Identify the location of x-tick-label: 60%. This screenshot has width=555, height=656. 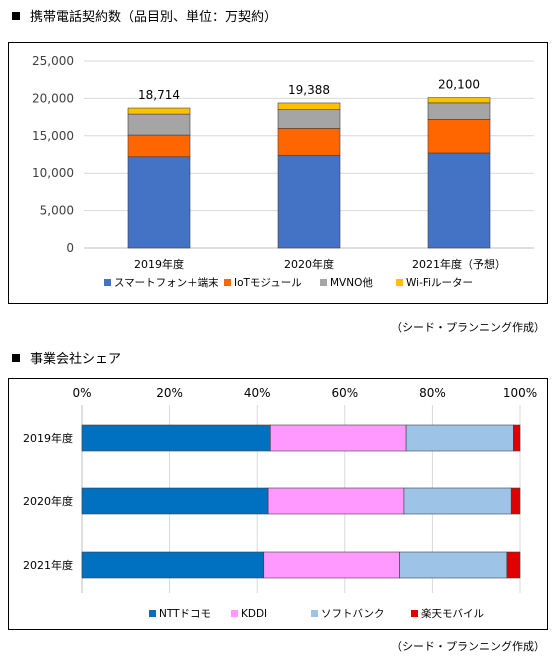
(344, 393).